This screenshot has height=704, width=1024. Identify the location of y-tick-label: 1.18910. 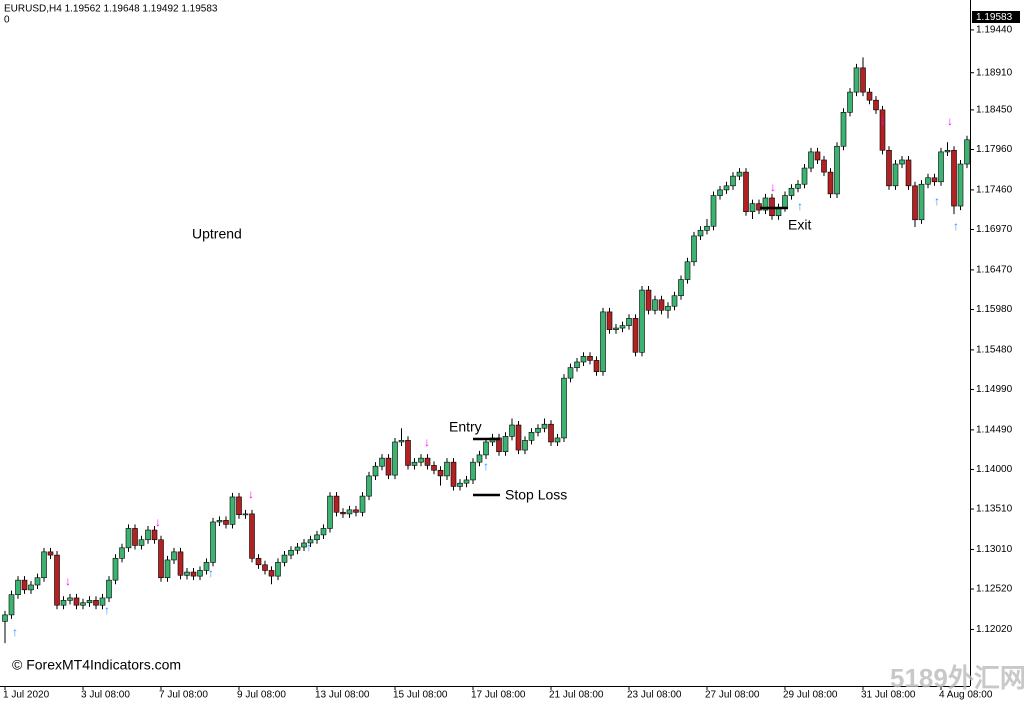
(994, 72).